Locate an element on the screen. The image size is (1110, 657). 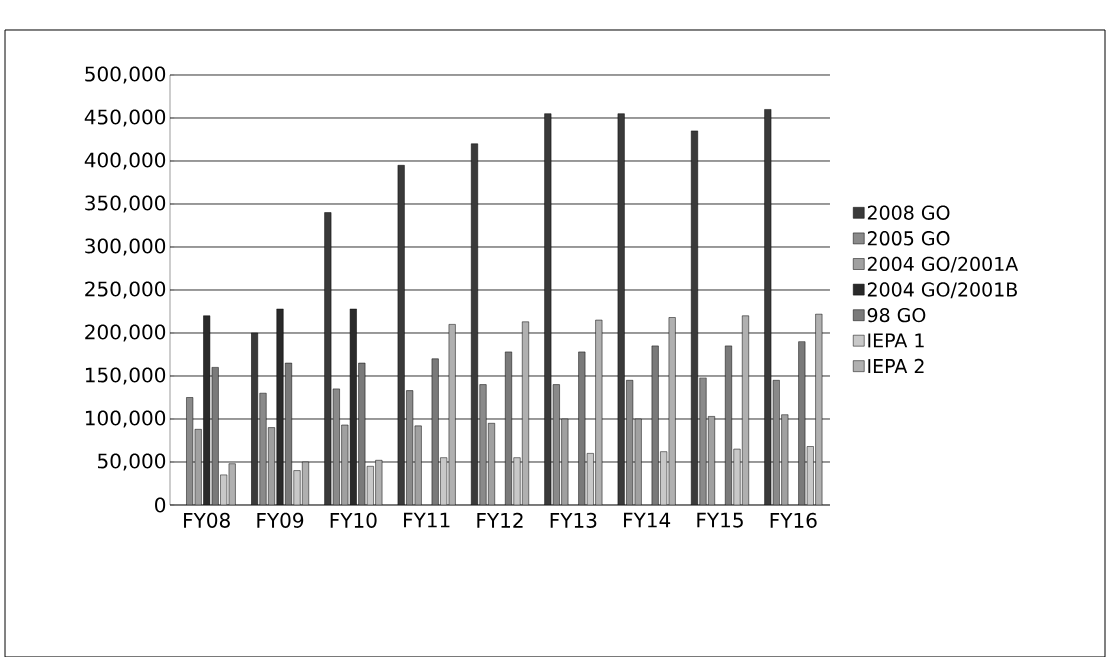
y-tick-label: 300,000 is located at coordinates (125, 247).